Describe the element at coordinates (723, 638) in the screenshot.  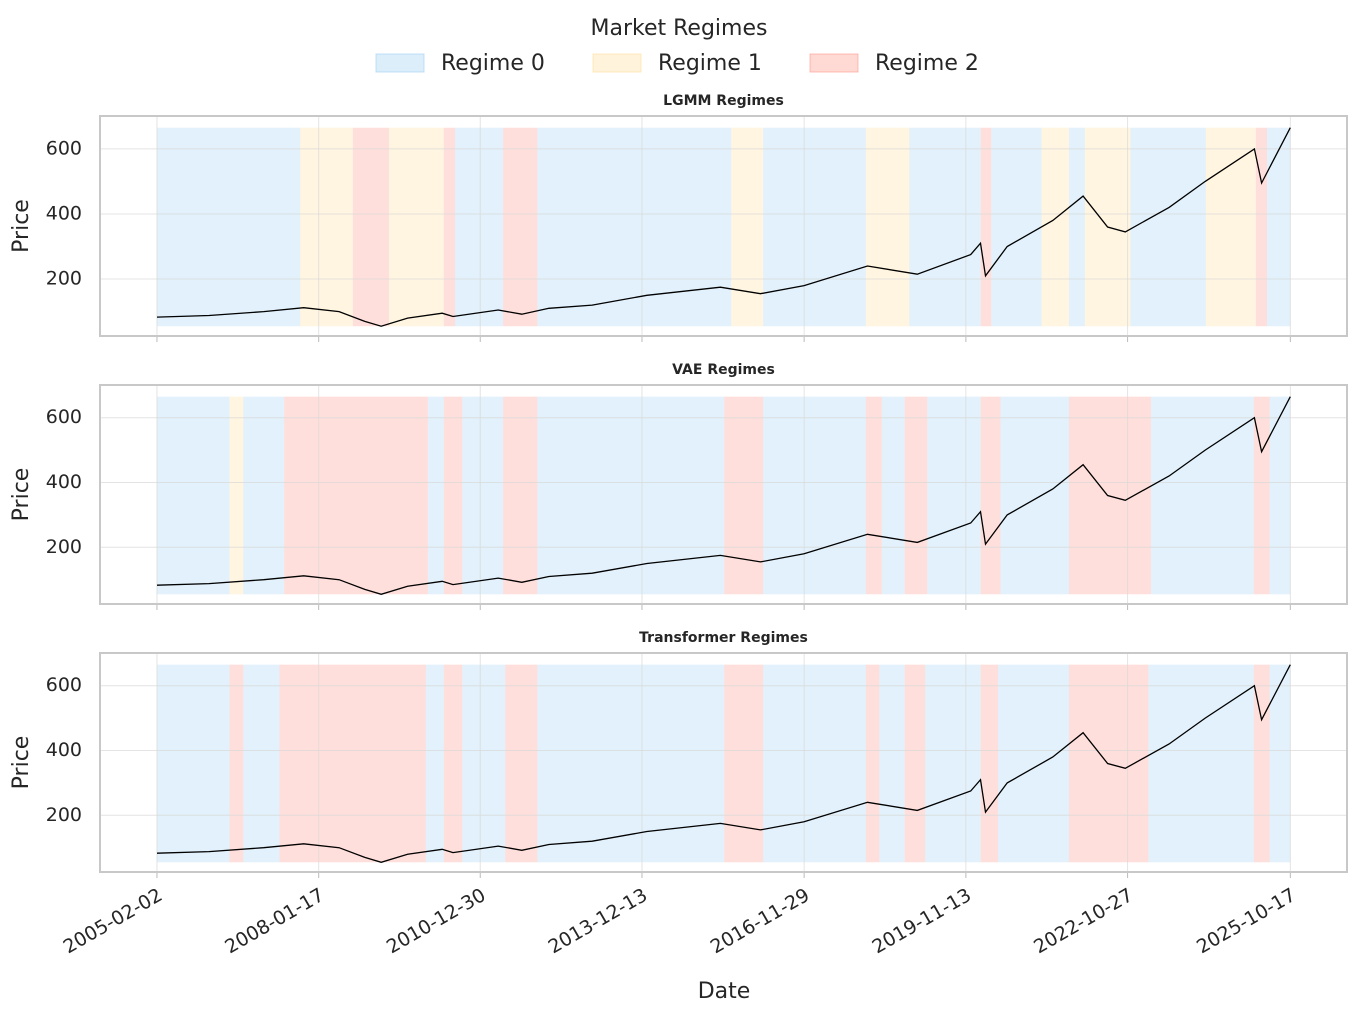
I see `panel-title: Transformer Regimes` at that location.